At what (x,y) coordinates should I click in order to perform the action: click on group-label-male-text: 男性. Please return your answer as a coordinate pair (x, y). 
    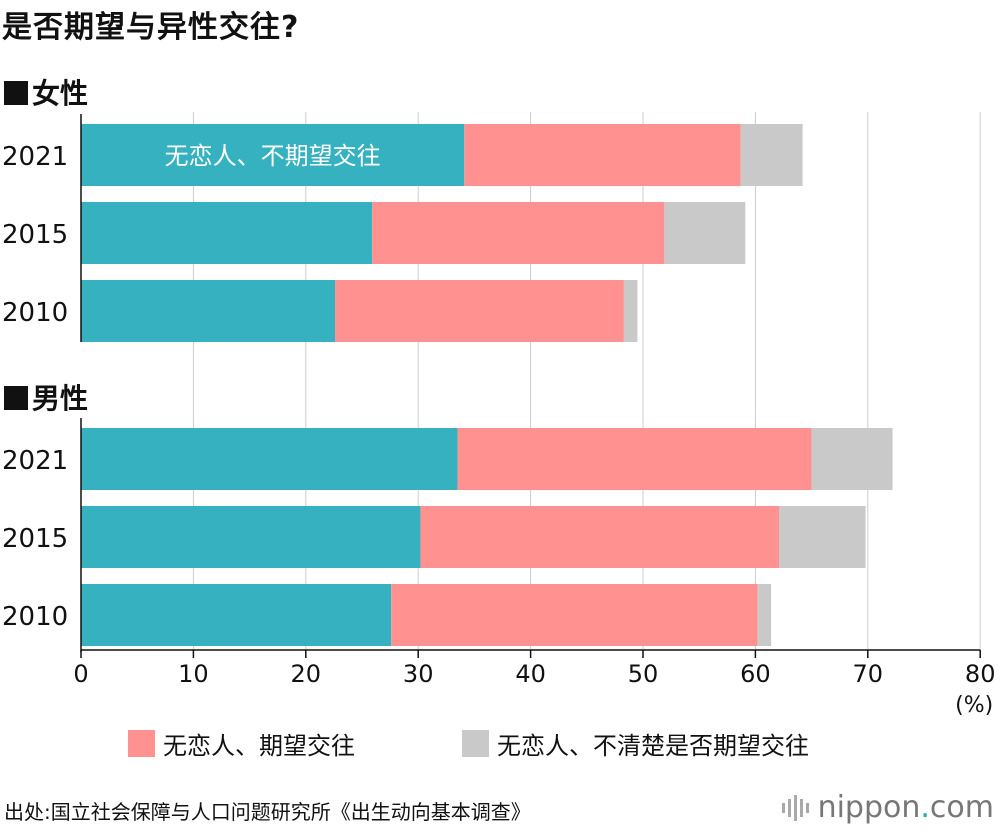
    Looking at the image, I should click on (60, 398).